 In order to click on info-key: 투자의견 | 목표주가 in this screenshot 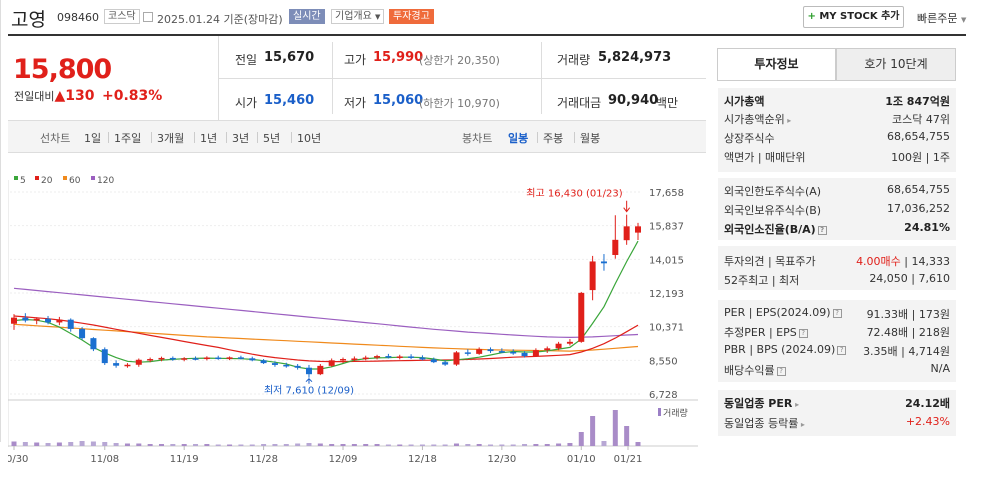, I will do `click(770, 261)`.